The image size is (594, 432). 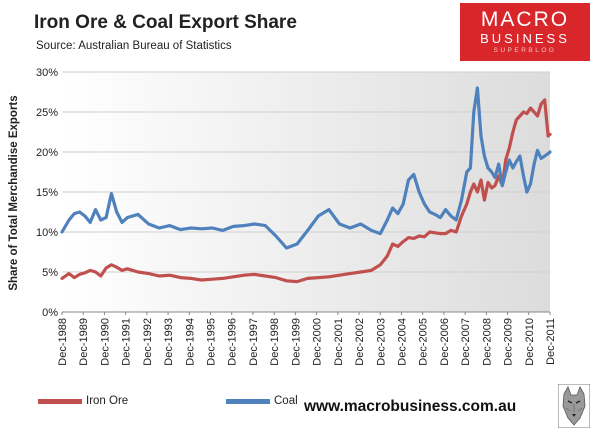 I want to click on x-tick-label: Dec-1999, so click(x=296, y=342).